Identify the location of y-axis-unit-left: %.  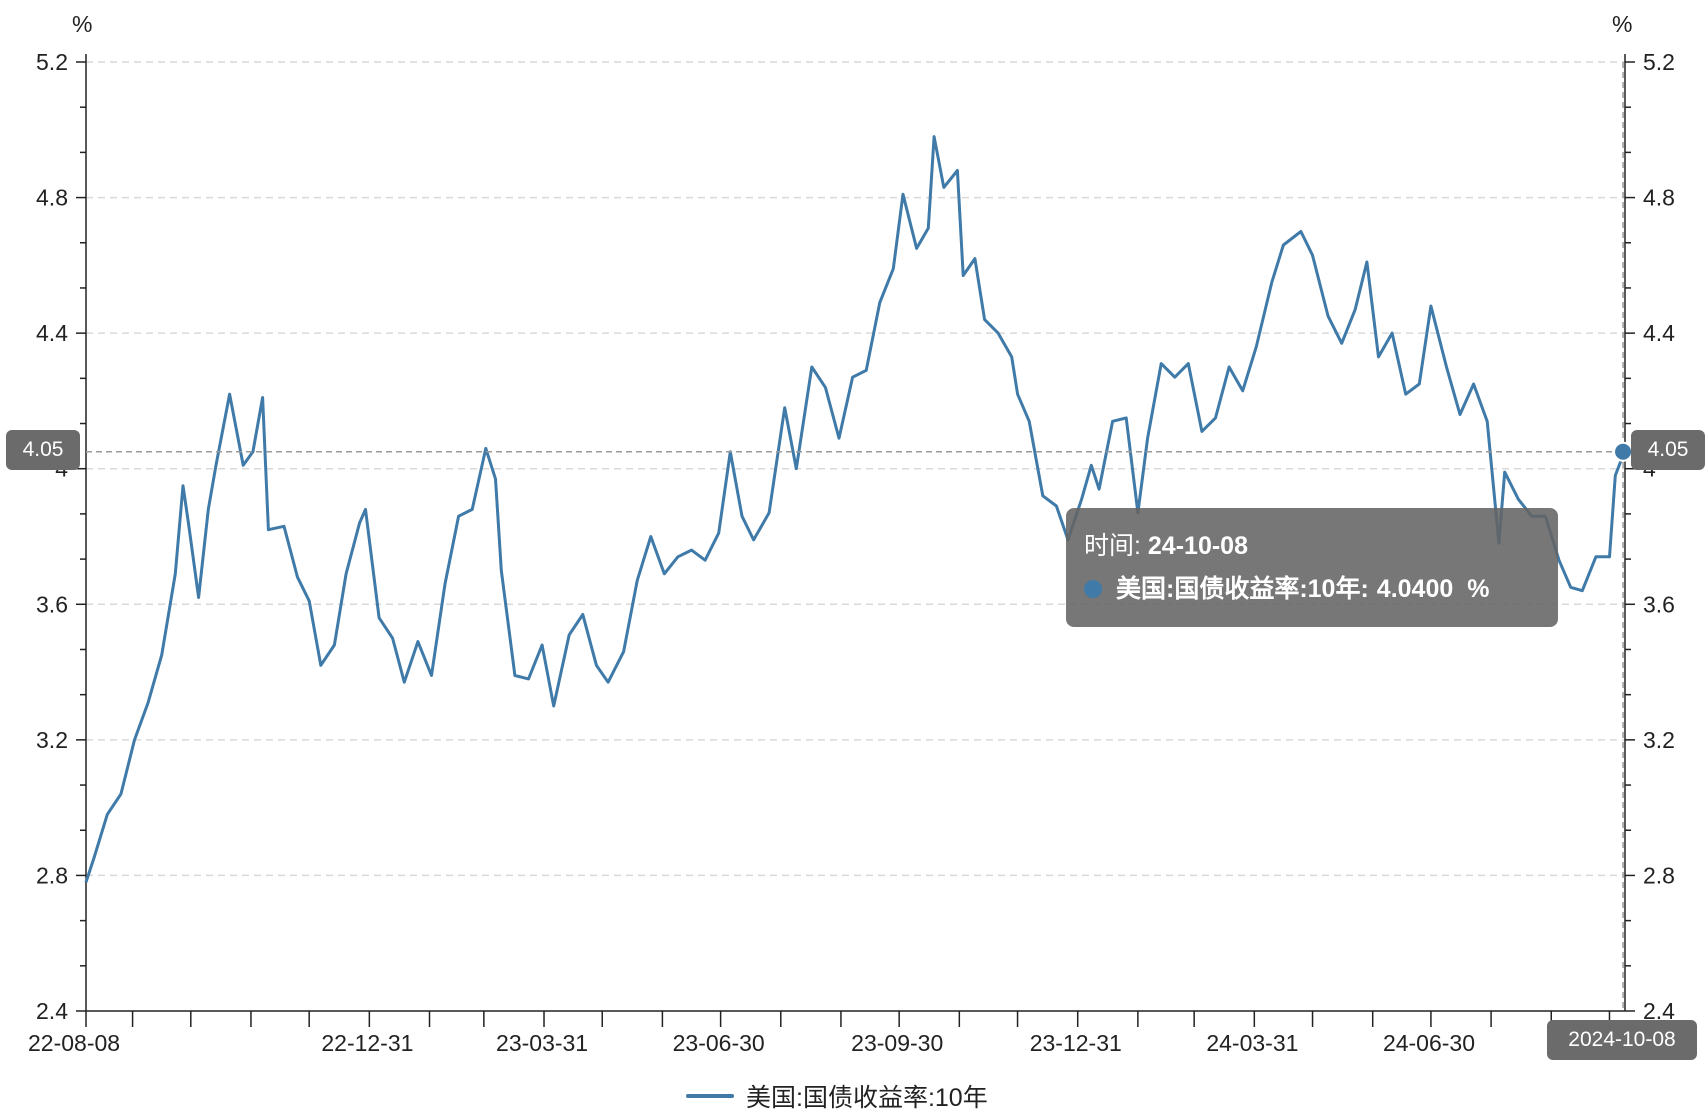
(82, 24).